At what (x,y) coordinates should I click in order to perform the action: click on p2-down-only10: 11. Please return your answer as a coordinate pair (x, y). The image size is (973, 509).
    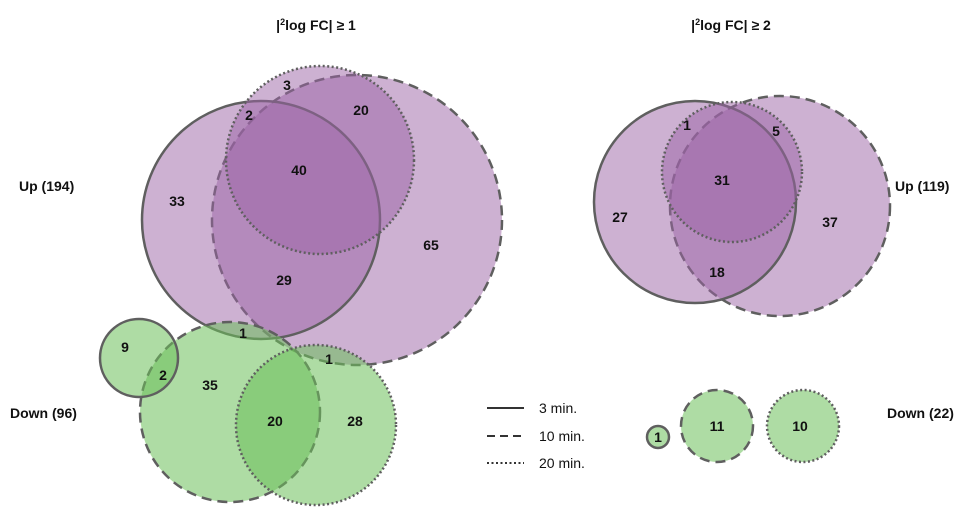
    Looking at the image, I should click on (717, 426).